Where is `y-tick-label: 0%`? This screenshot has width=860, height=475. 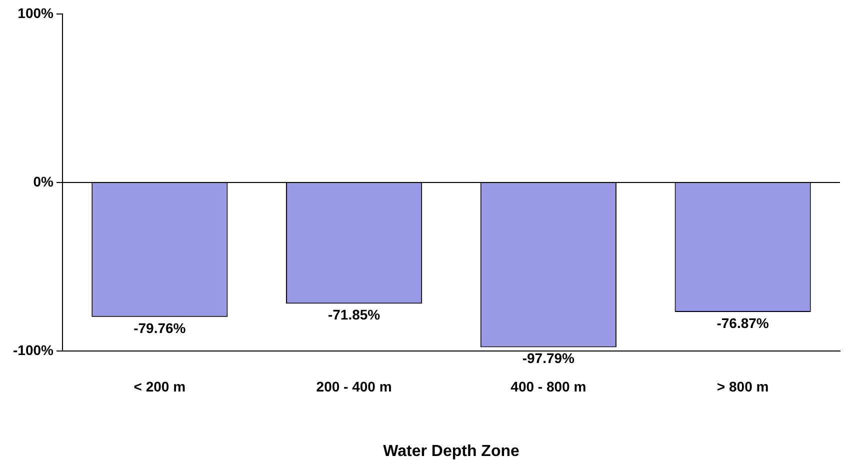
y-tick-label: 0% is located at coordinates (43, 181).